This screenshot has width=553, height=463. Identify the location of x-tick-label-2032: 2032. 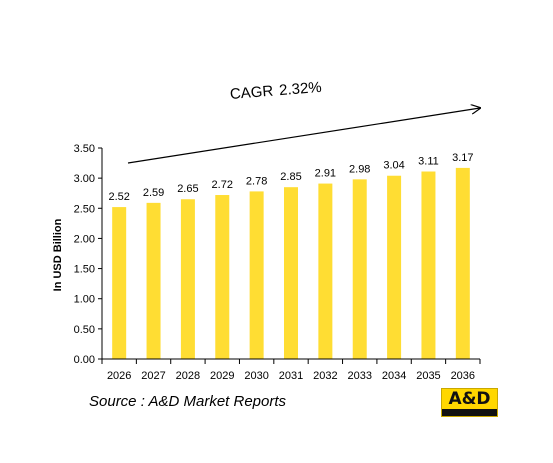
(325, 376).